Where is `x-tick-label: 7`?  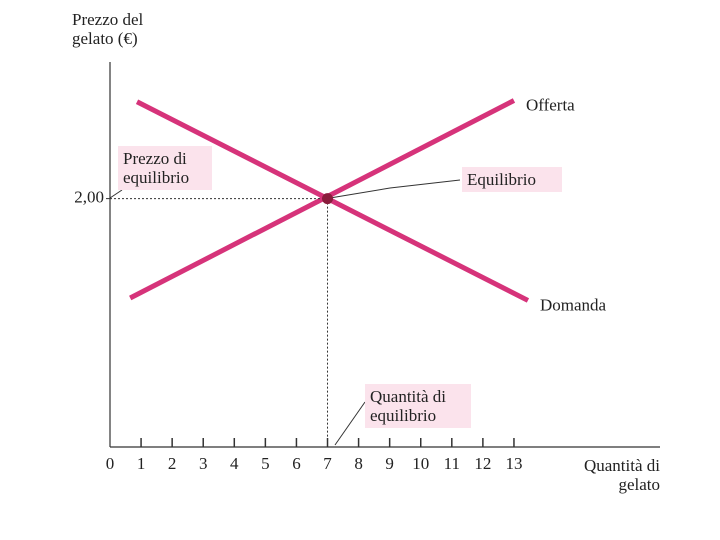
x-tick-label: 7 is located at coordinates (327, 463).